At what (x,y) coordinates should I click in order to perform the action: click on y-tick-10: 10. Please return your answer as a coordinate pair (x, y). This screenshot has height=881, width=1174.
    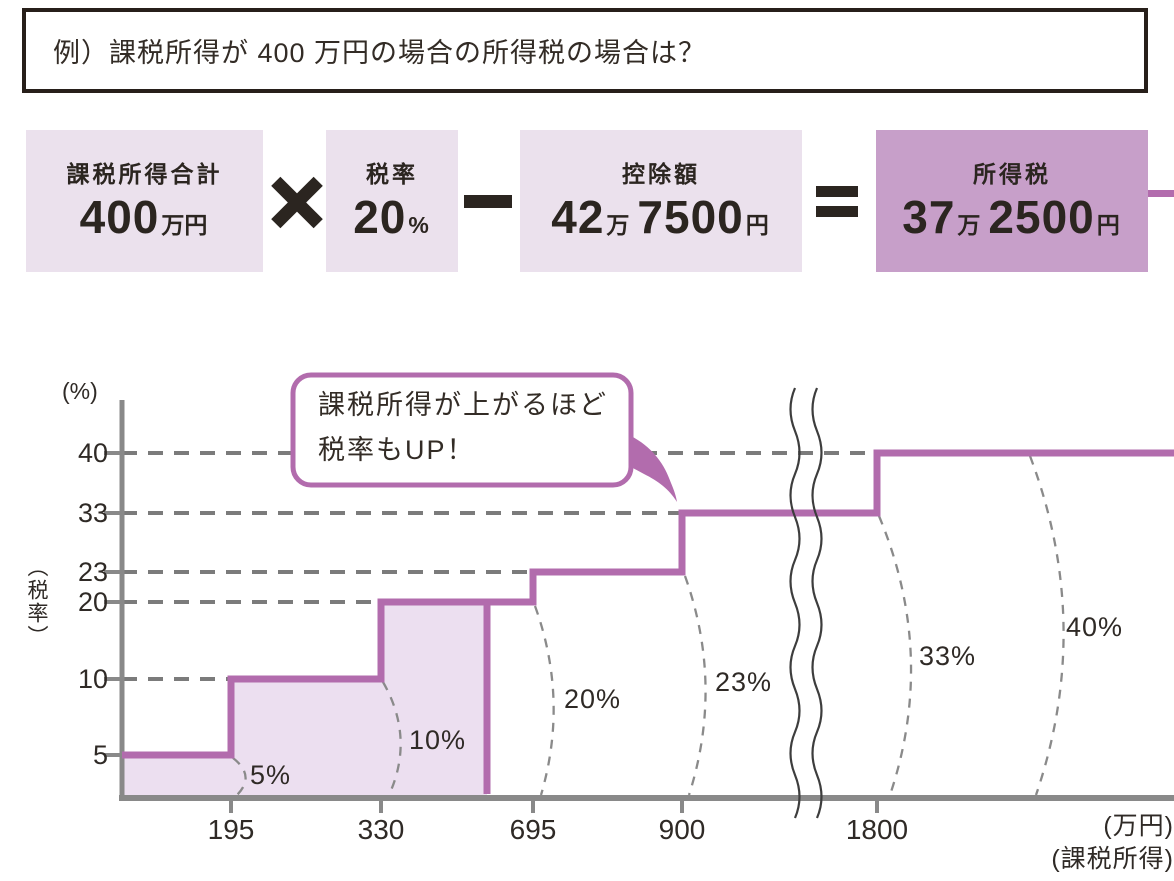
    Looking at the image, I should click on (92, 679).